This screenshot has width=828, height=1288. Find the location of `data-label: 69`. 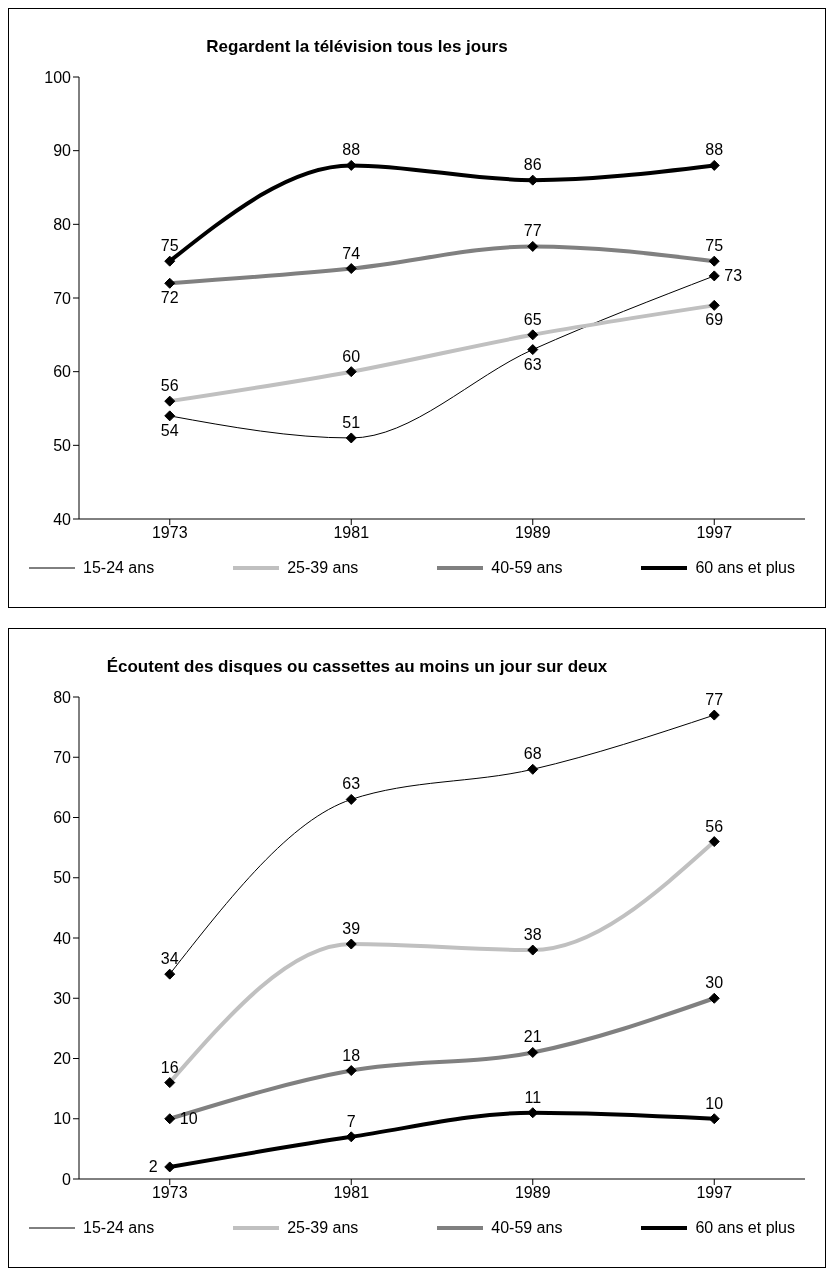

data-label: 69 is located at coordinates (714, 320).